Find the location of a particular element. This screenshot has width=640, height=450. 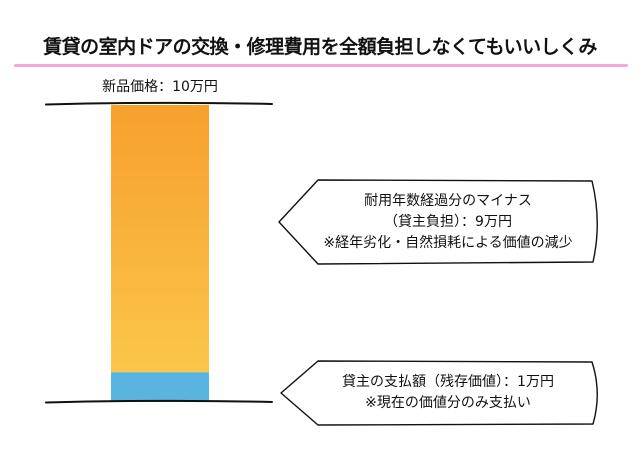

callout-box-residual is located at coordinates (439, 393).